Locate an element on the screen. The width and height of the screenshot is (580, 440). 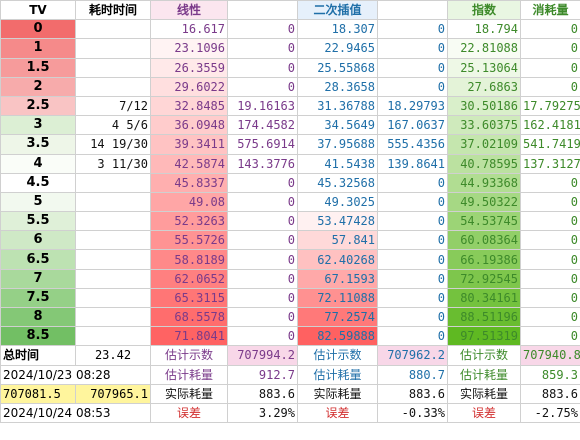
time-header: 耗时时间 is located at coordinates (113, 10).